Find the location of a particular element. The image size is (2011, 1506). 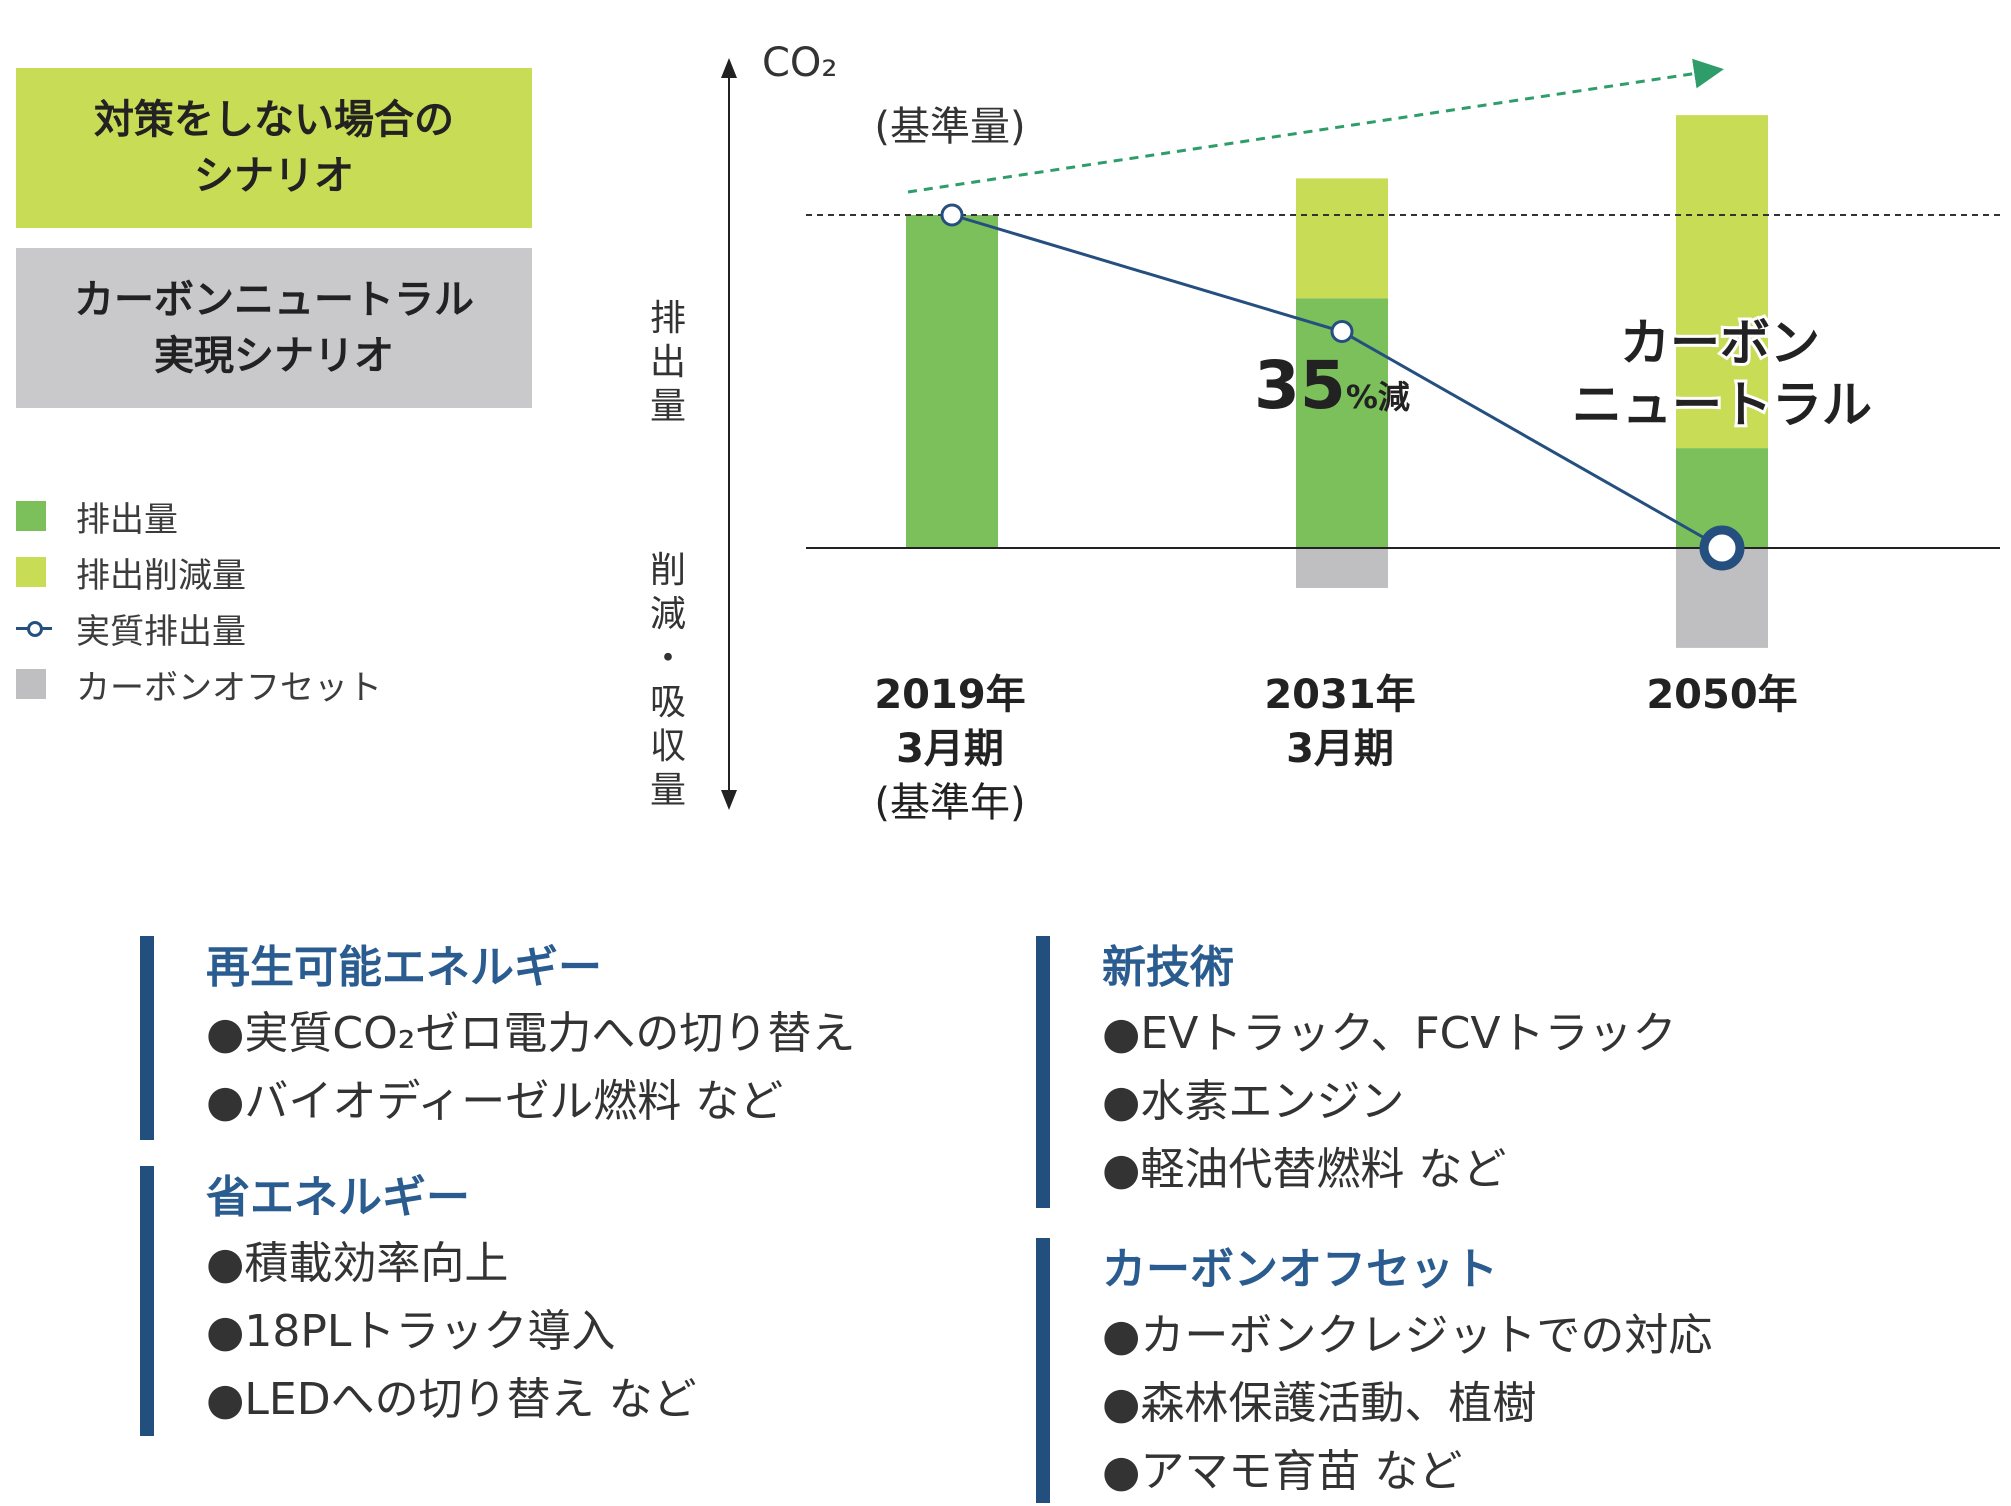

y-axis-upper-label: 排出量 is located at coordinates (668, 362).